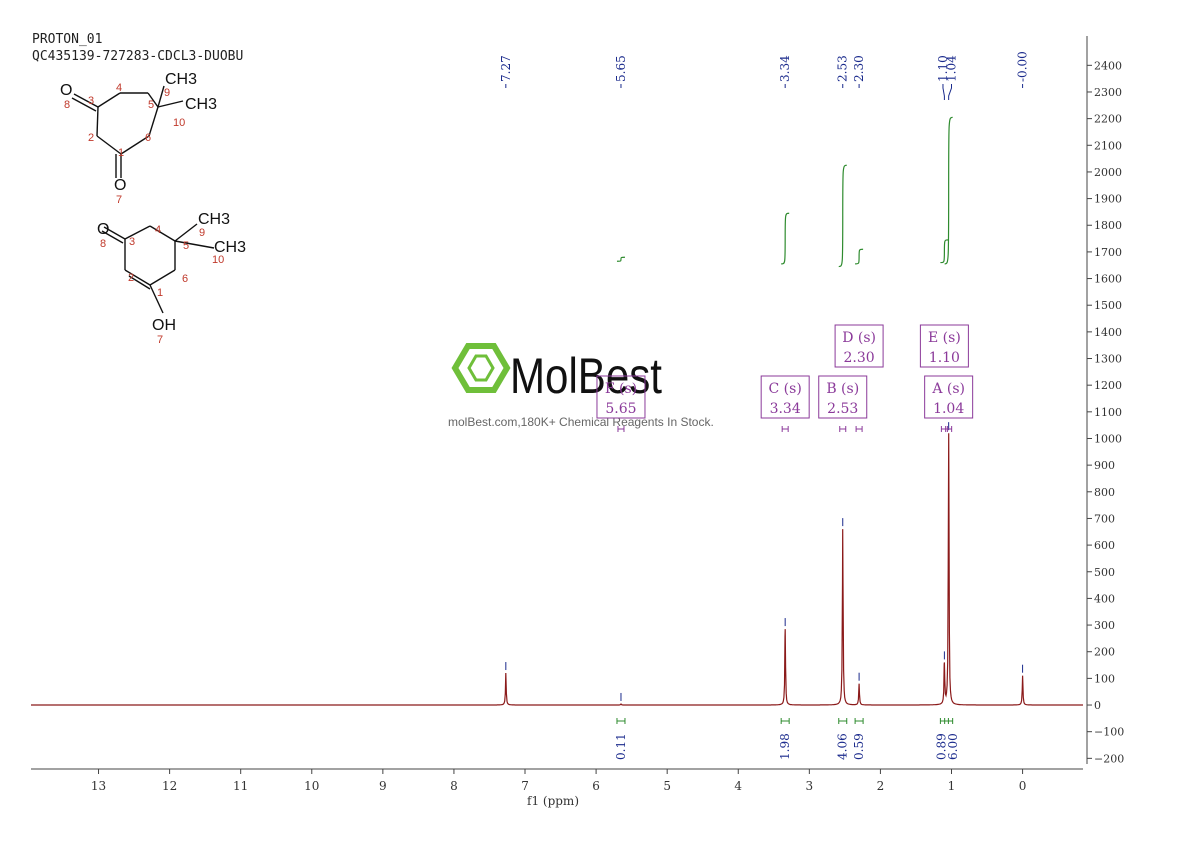 The image size is (1190, 841). Describe the element at coordinates (621, 389) in the screenshot. I see `multiplet-label: F (s)` at that location.